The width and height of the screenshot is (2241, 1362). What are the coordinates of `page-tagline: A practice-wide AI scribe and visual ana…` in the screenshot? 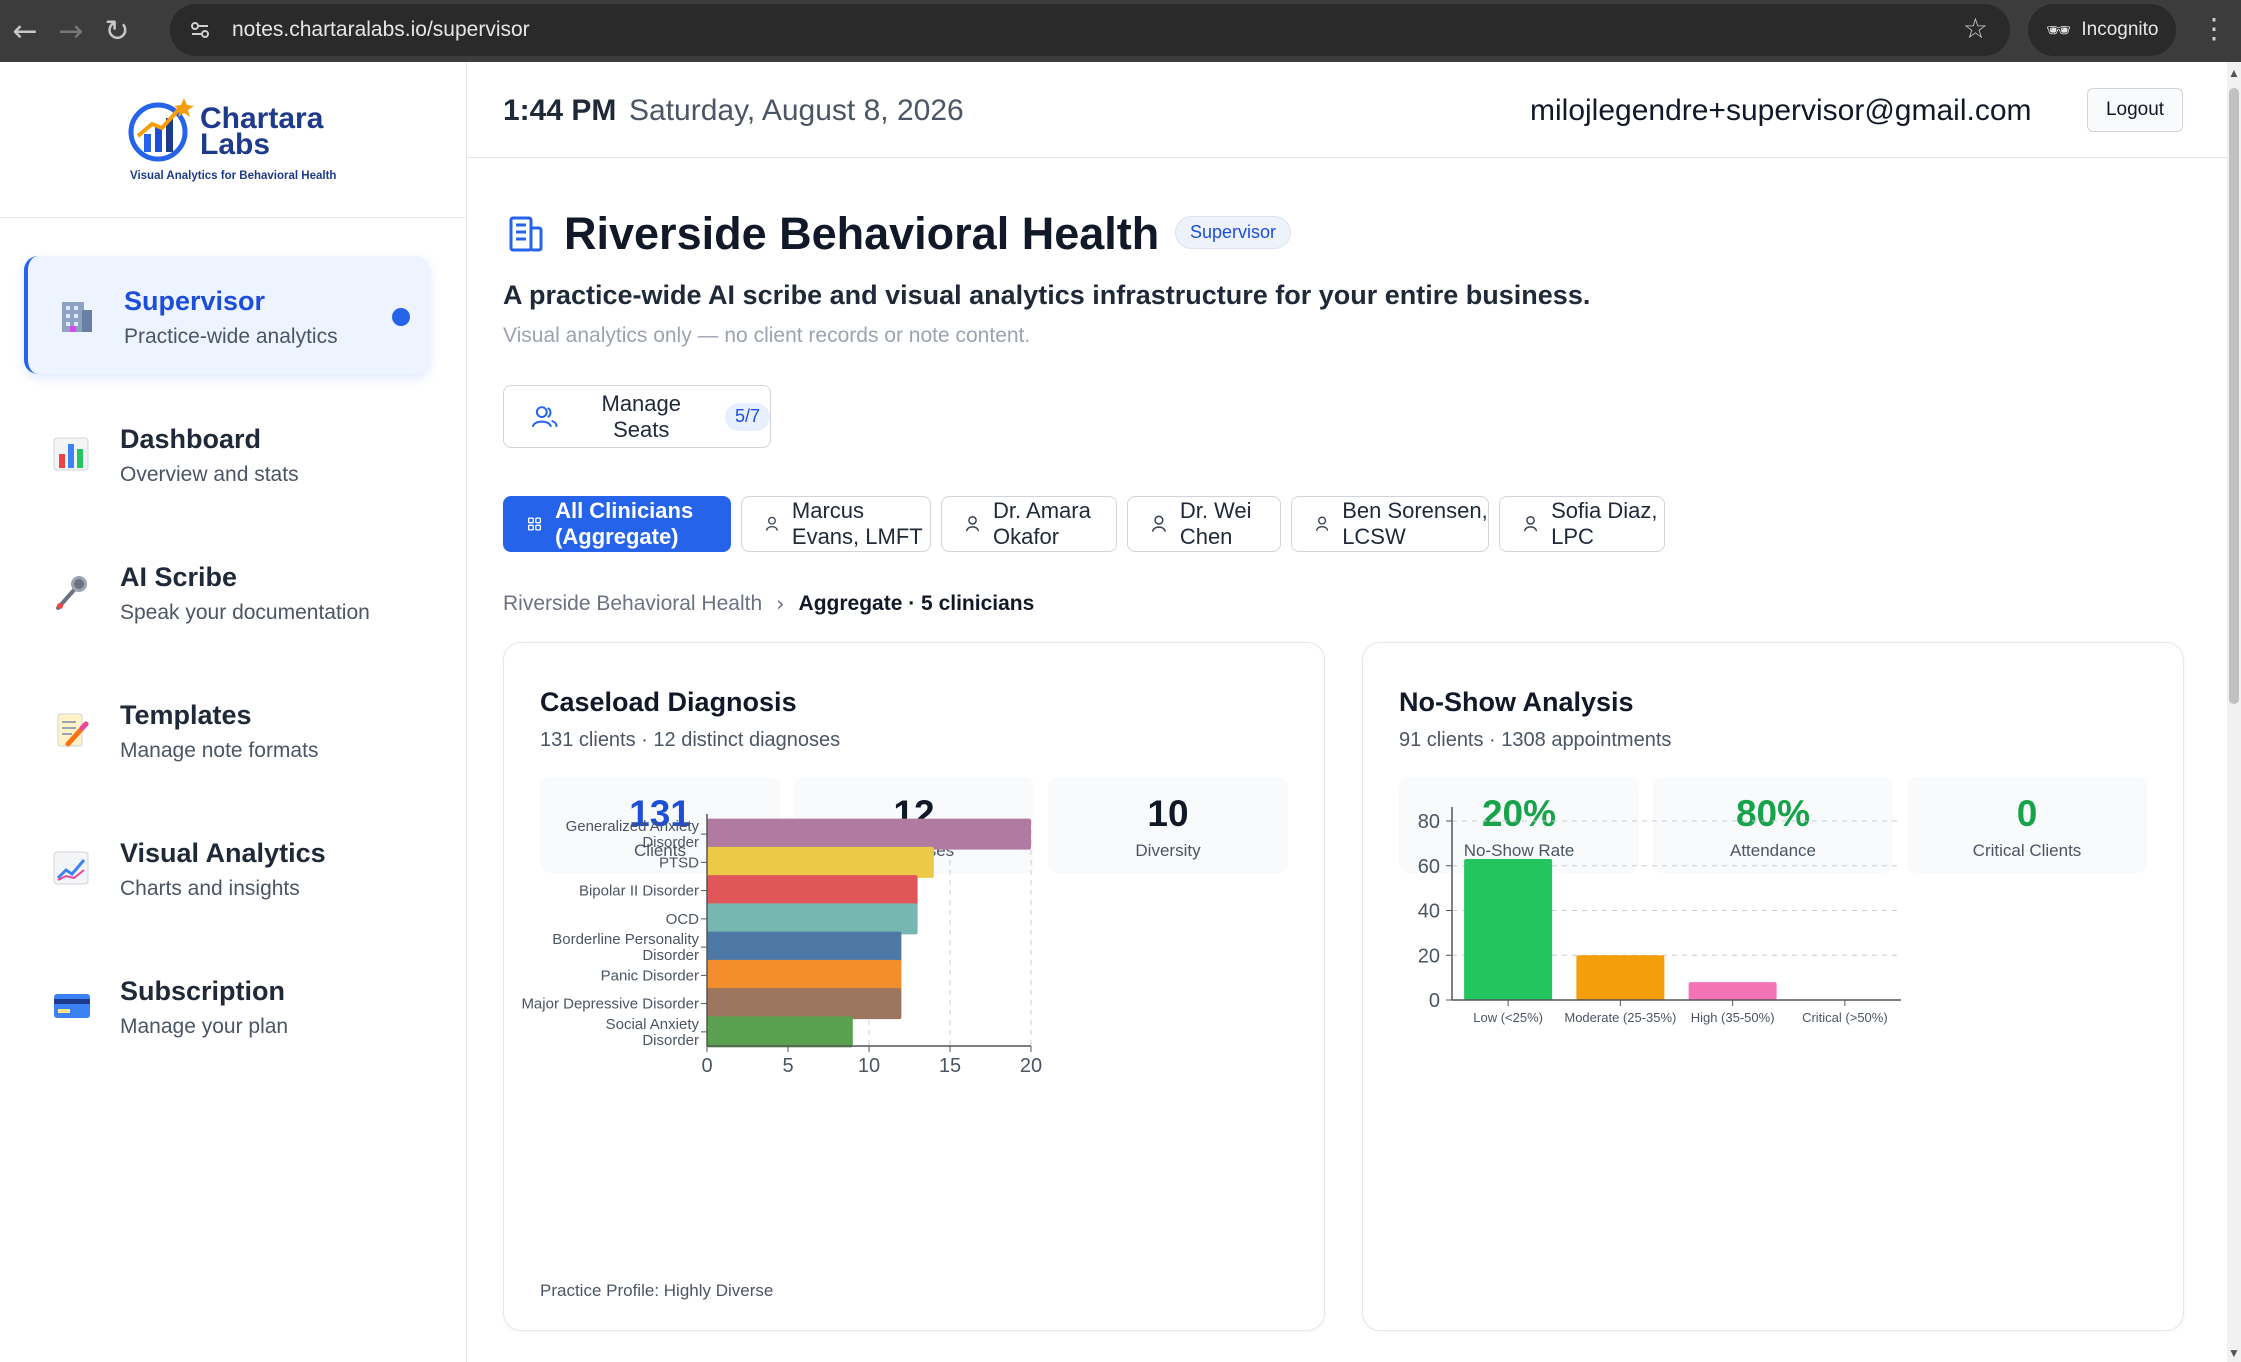 It's located at (1047, 295).